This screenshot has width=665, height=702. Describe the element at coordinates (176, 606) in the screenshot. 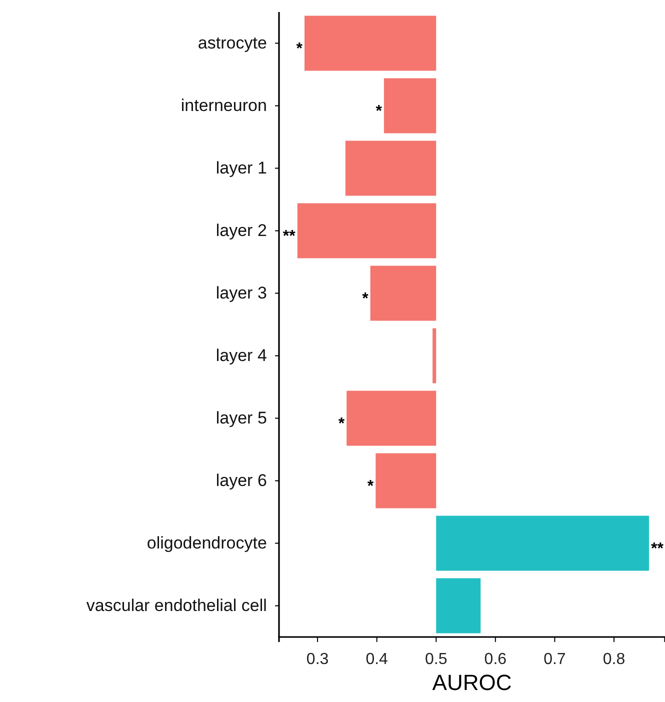

I see `y-tick-label: vascular endothelial cell` at that location.